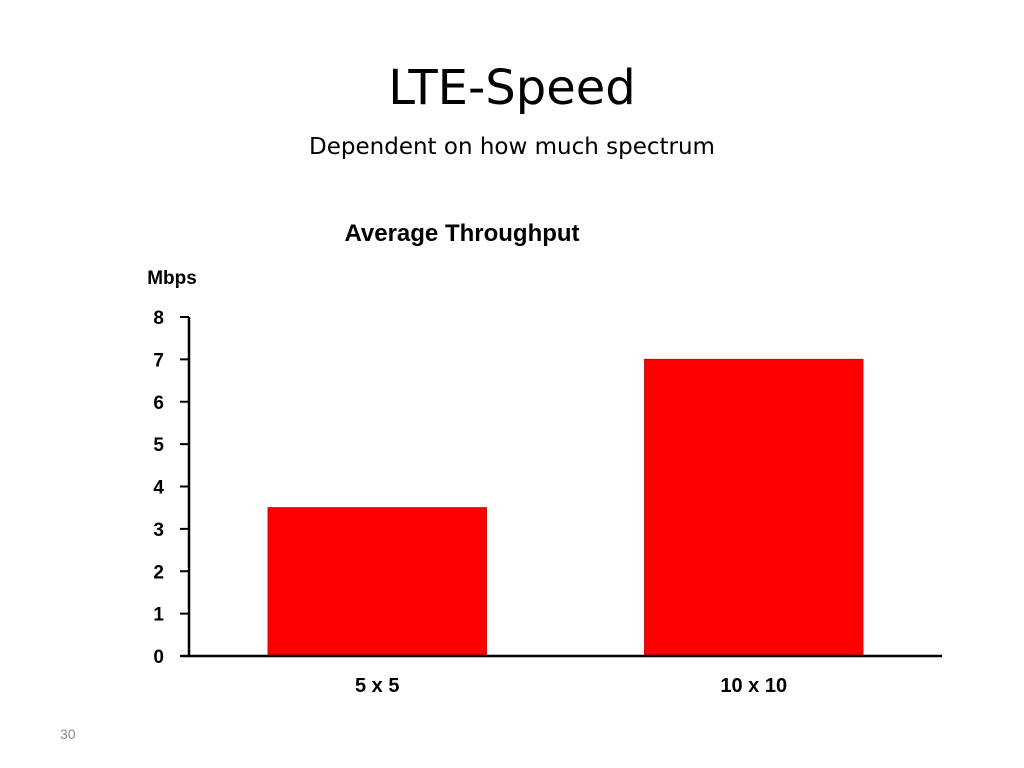  Describe the element at coordinates (171, 488) in the screenshot. I see `y-ticks-group: 0 1 2 3 4 5 6 7 8` at that location.